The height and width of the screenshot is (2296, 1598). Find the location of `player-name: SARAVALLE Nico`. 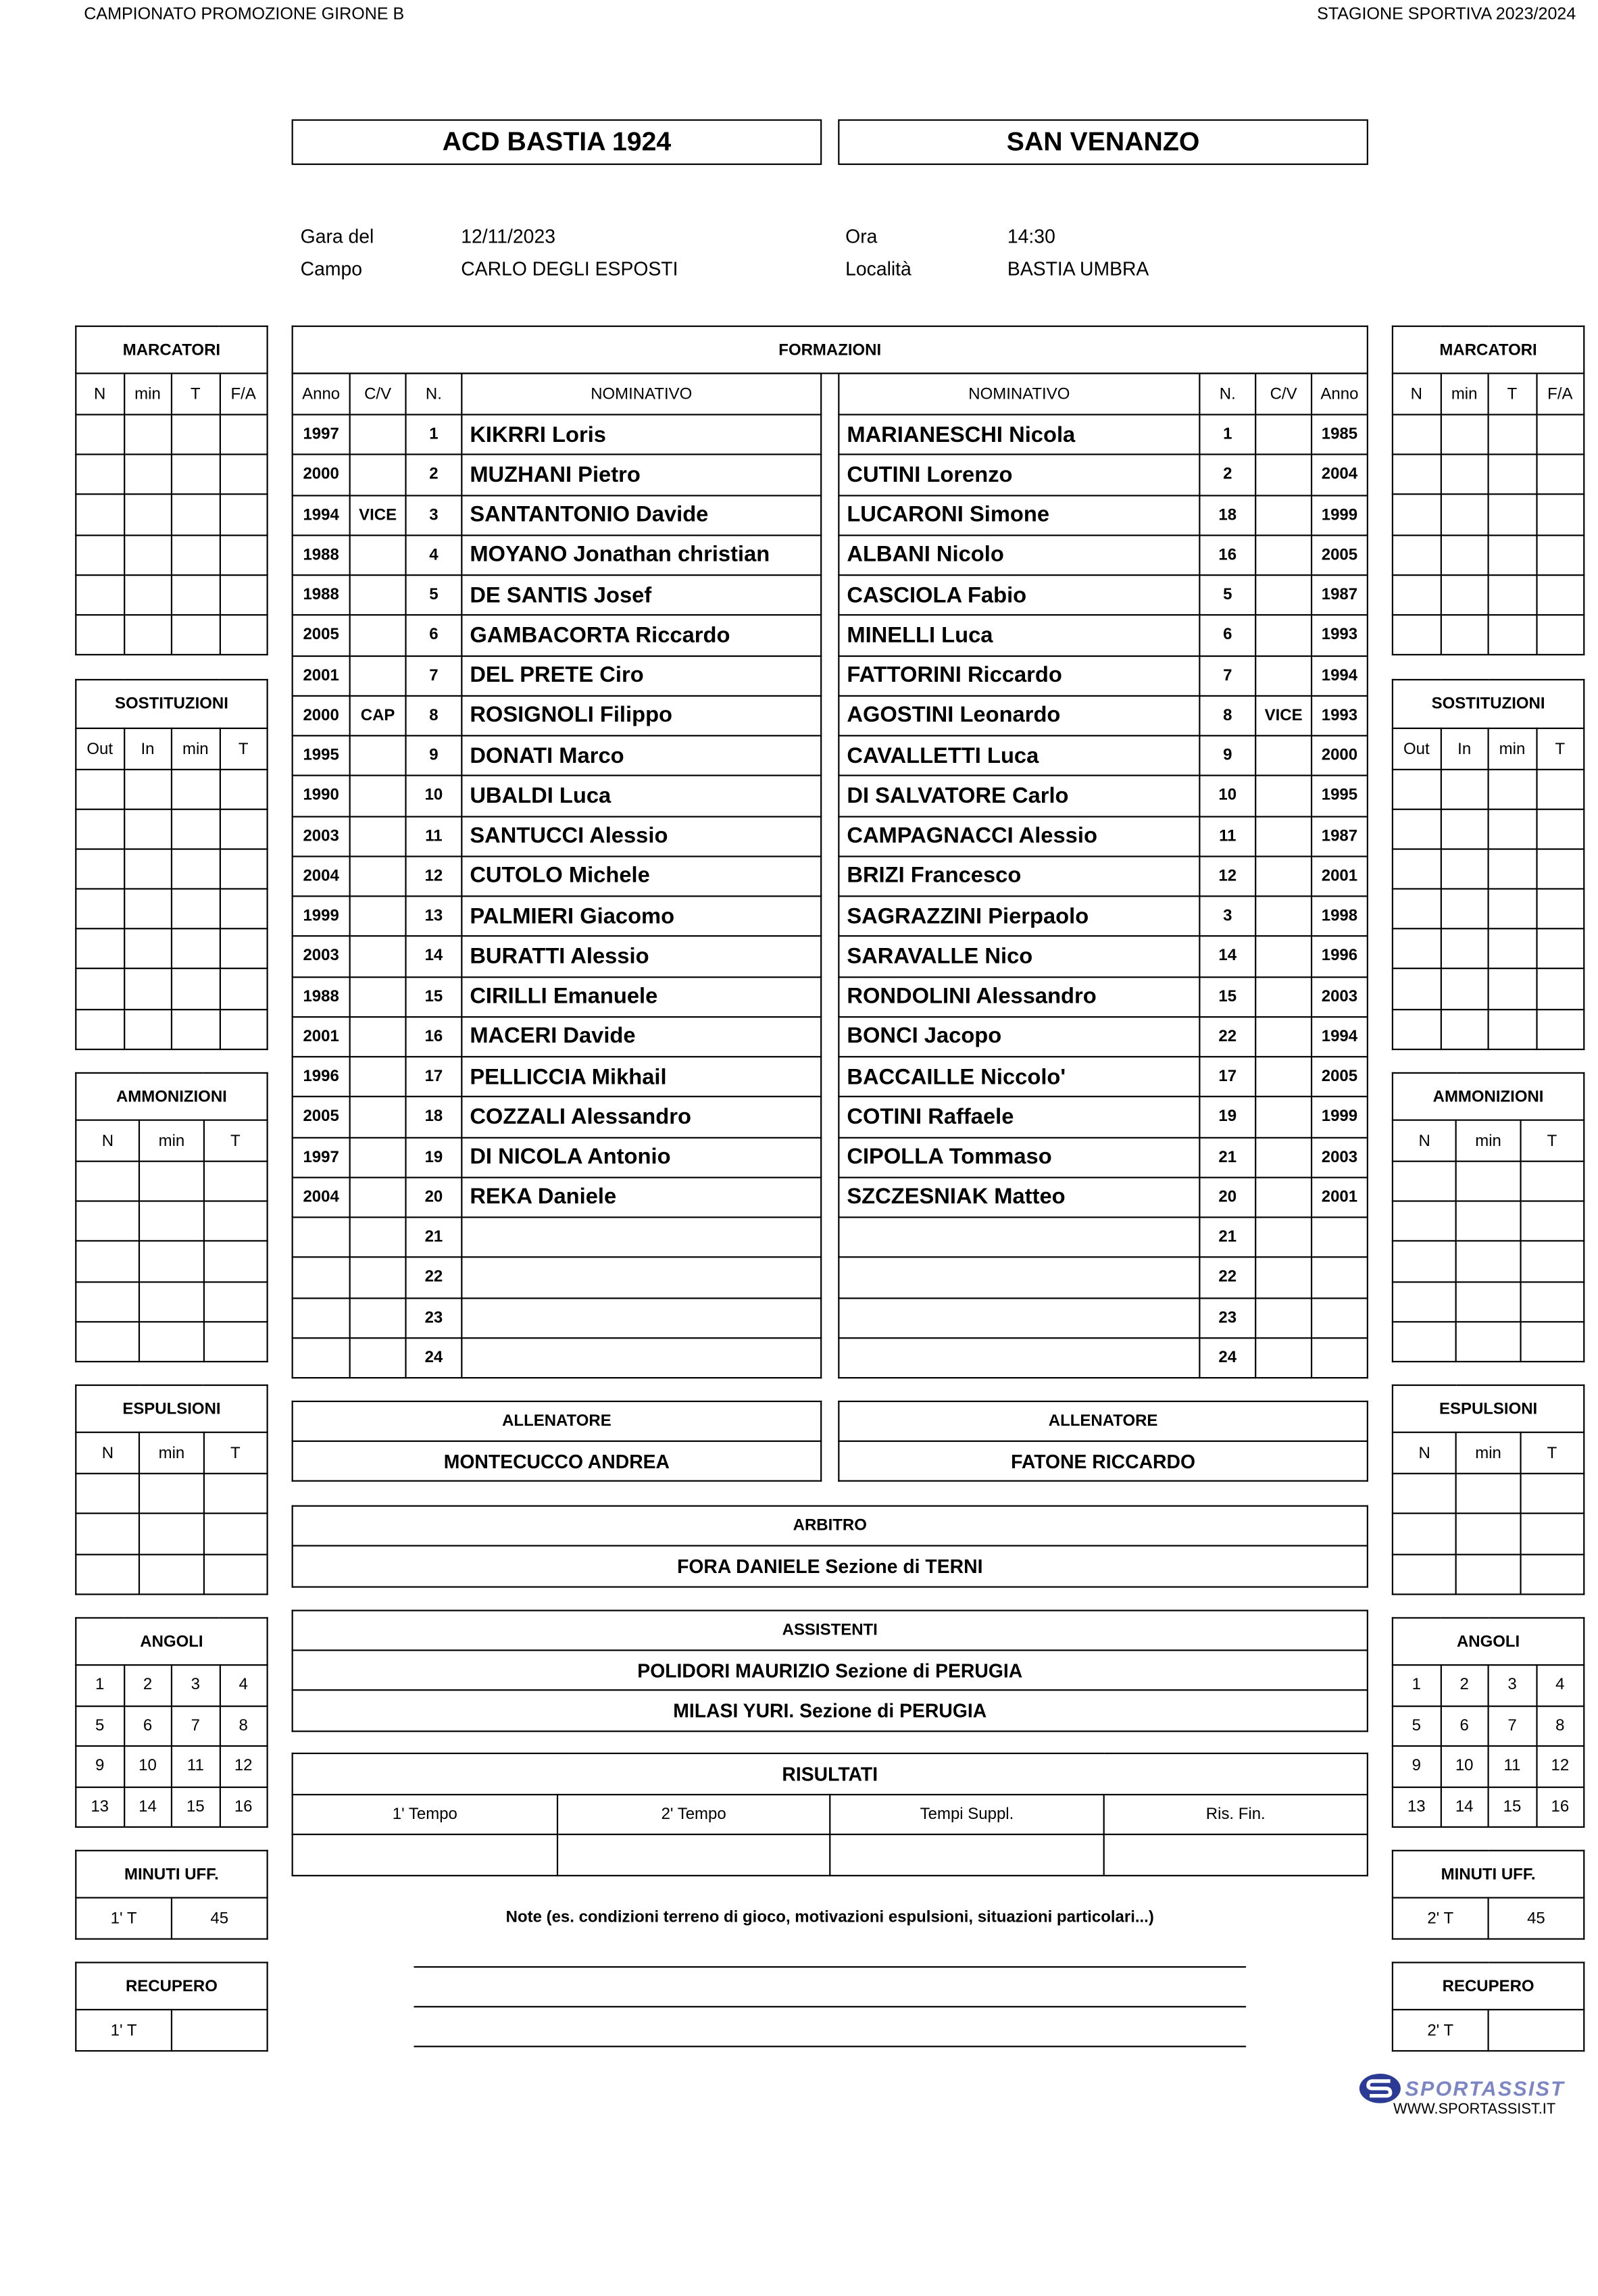

player-name: SARAVALLE Nico is located at coordinates (1019, 957).